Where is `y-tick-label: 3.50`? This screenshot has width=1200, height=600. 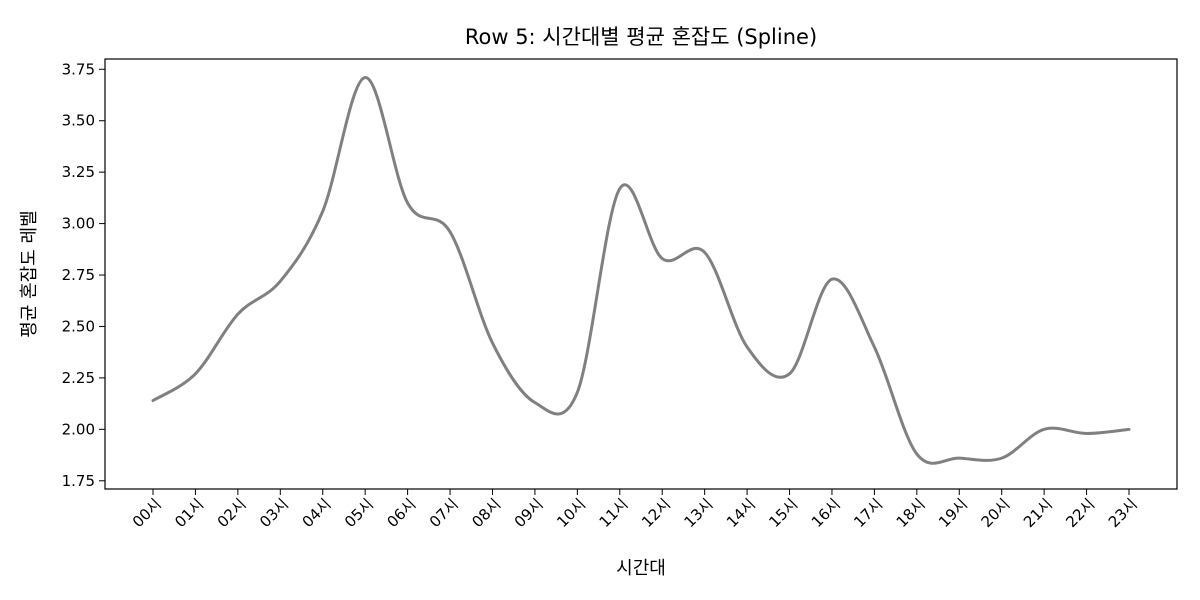 y-tick-label: 3.50 is located at coordinates (78, 121).